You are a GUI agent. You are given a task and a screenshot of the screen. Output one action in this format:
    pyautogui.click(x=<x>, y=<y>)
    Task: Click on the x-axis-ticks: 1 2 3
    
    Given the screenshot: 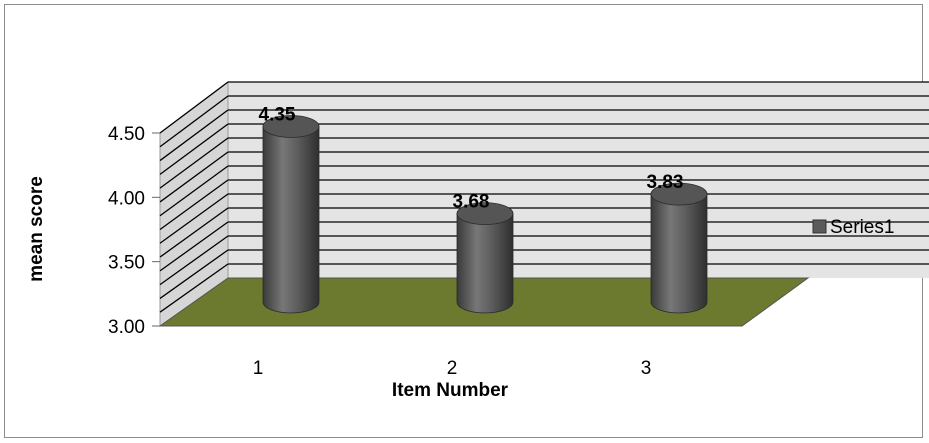 What is the action you would take?
    pyautogui.click(x=452, y=368)
    